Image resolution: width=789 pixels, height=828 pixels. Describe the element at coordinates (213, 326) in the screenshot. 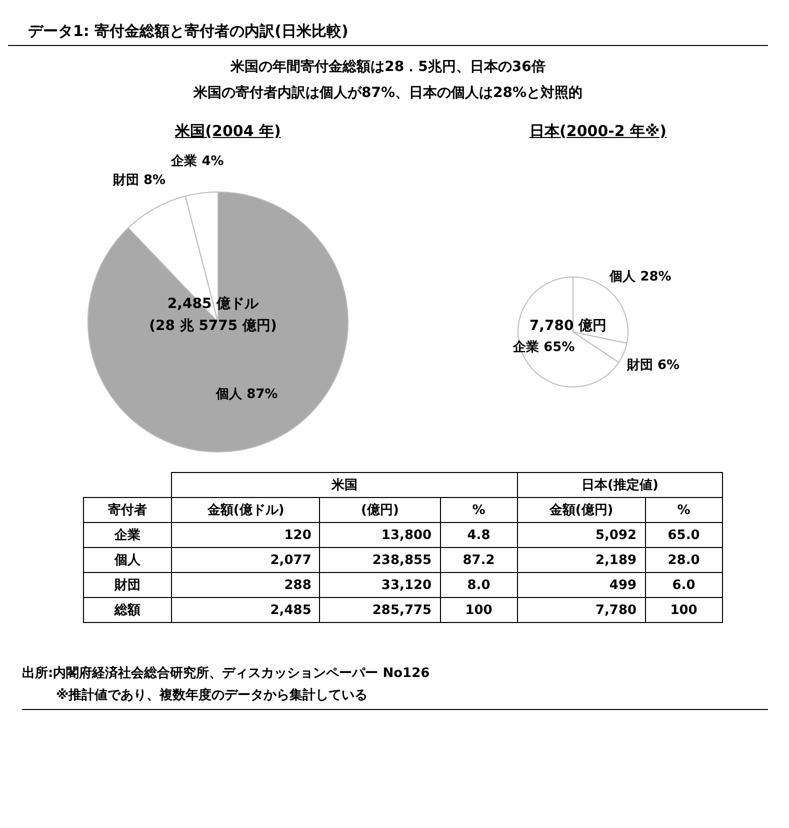

I see `text: (28 兆 5775 億円)` at that location.